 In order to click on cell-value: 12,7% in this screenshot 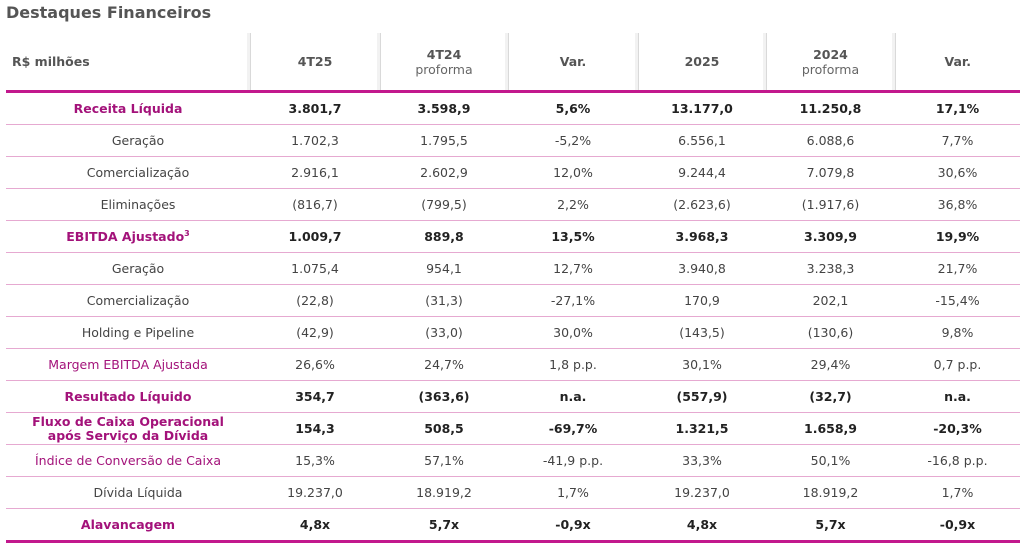, I will do `click(573, 268)`.